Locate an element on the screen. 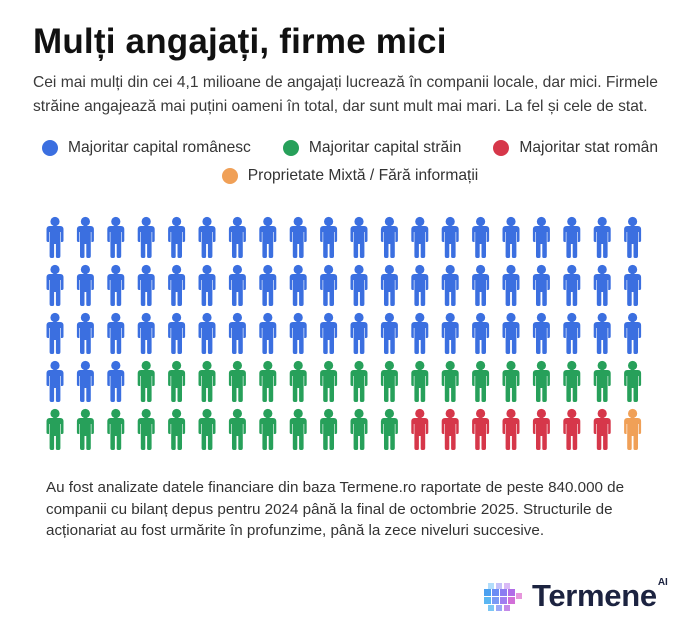 Image resolution: width=700 pixels, height=628 pixels. termene-logo: Termene AI is located at coordinates (575, 595).